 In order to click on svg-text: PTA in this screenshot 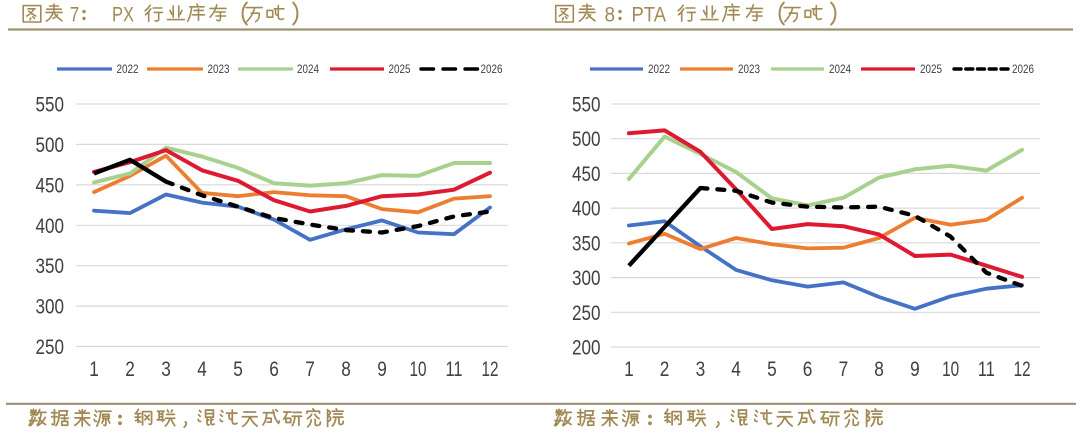, I will do `click(649, 15)`.